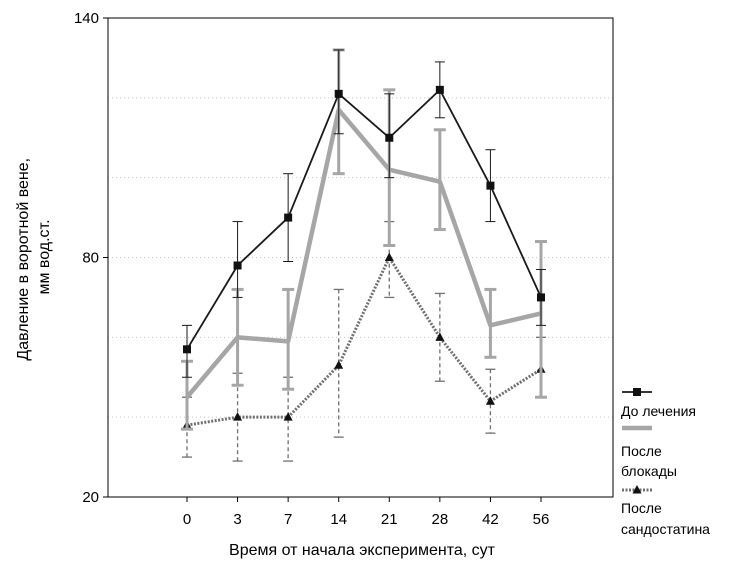 Image resolution: width=734 pixels, height=563 pixels. Describe the element at coordinates (366, 512) in the screenshot. I see `x-axis-ticks: 0 3 7 14 21 28 42 56` at that location.